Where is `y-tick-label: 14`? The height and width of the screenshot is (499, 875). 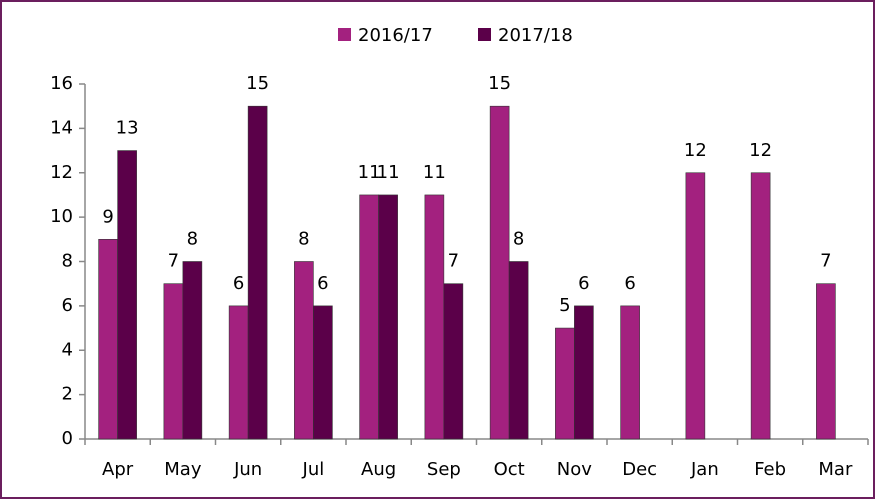
y-tick-label: 14 is located at coordinates (61, 127).